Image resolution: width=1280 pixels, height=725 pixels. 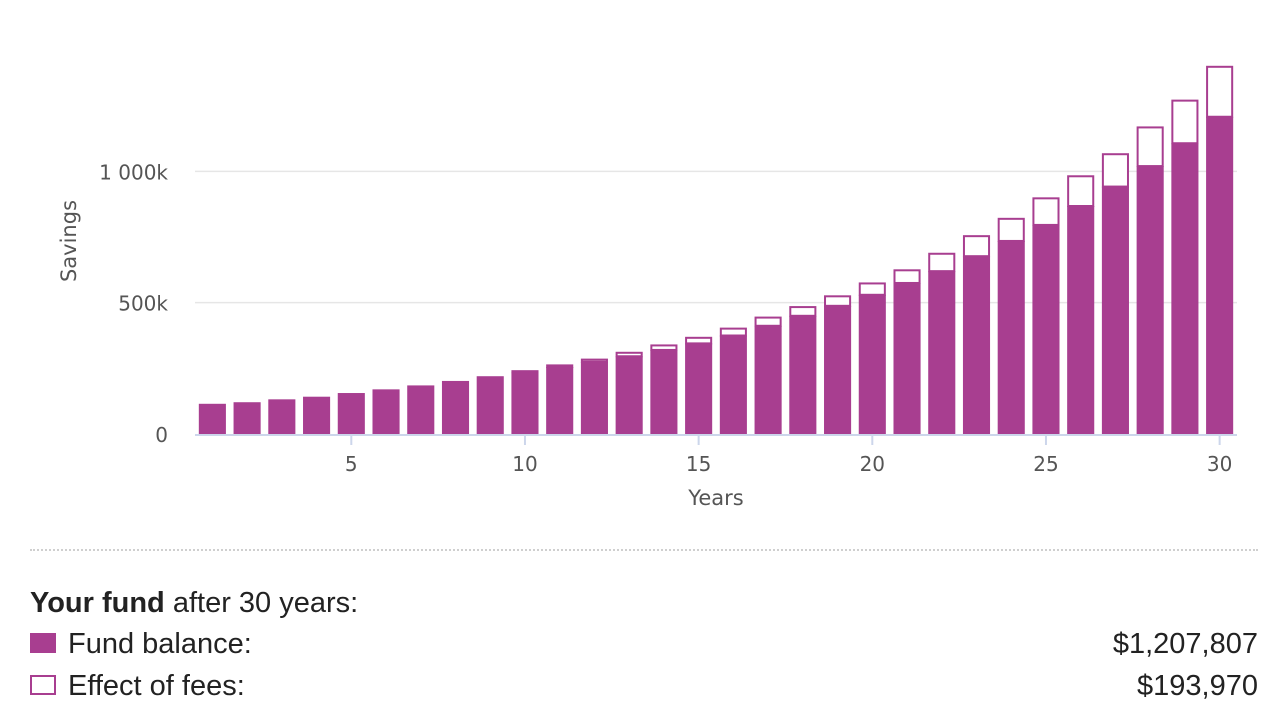 What do you see at coordinates (69, 241) in the screenshot?
I see `y-axis-title: Savings` at bounding box center [69, 241].